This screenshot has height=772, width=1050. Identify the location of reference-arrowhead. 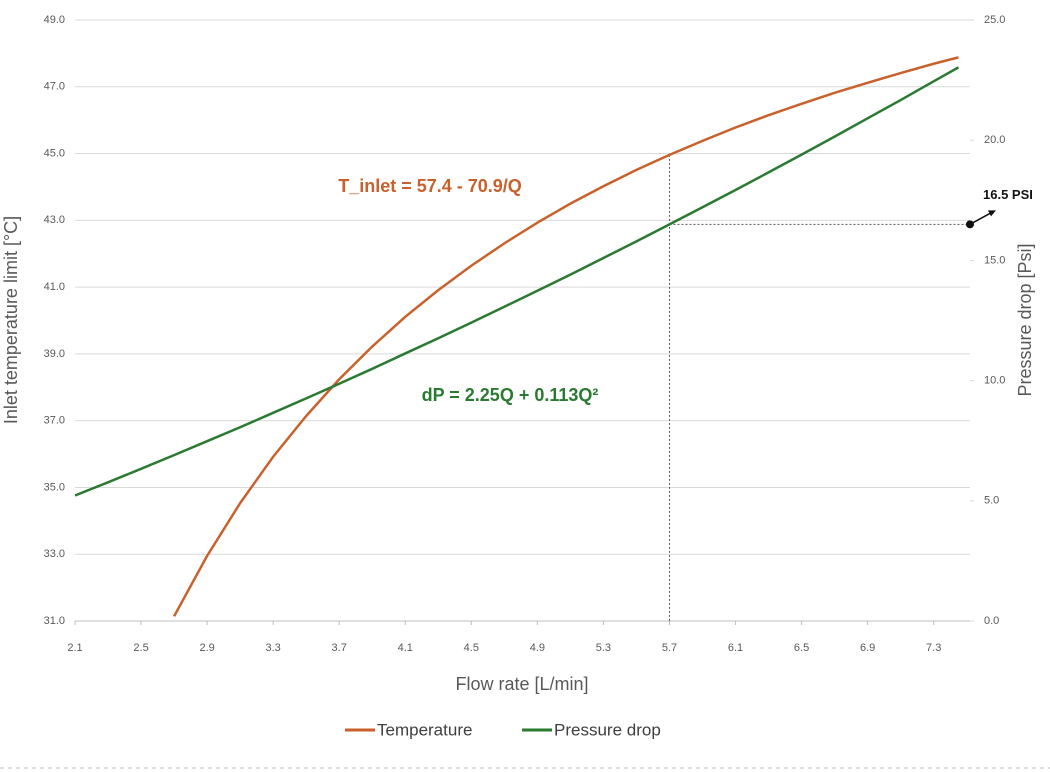
(992, 213).